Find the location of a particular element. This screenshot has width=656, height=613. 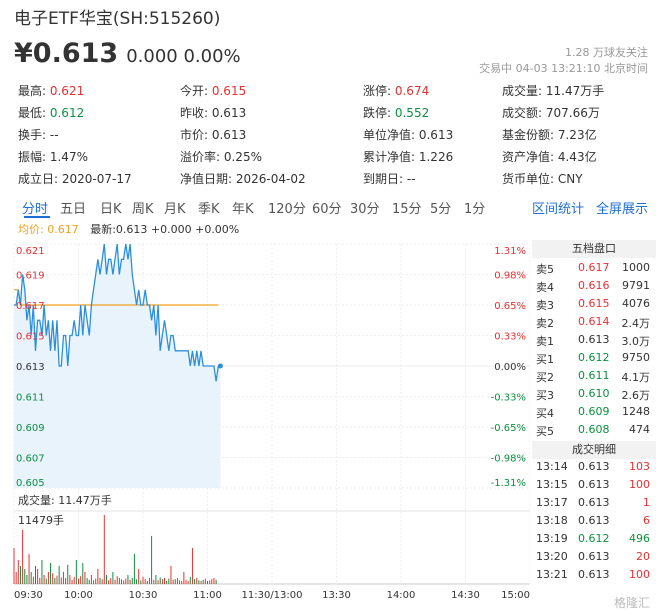

trade-time: 13:19 is located at coordinates (552, 538).